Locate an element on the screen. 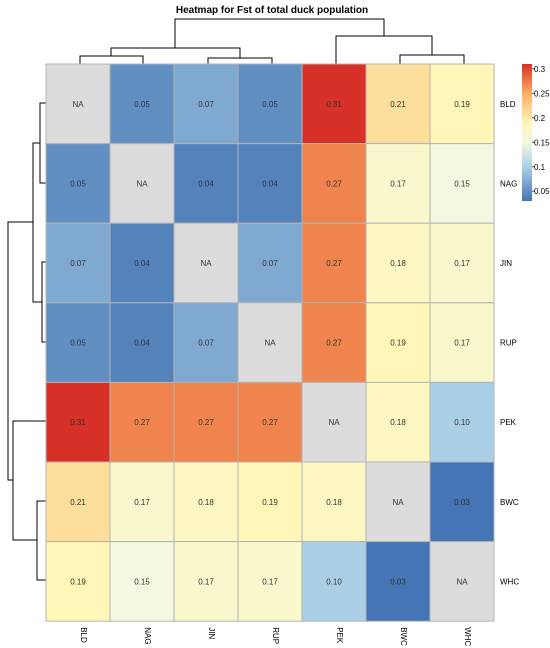  column-labels: BLD NAG JIN RUP PEK BWC WHC is located at coordinates (275, 636).